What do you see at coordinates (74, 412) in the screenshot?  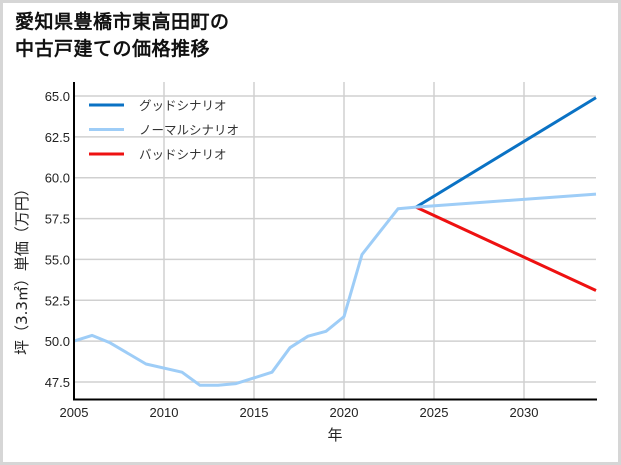 I see `x-tick-label: 2005` at bounding box center [74, 412].